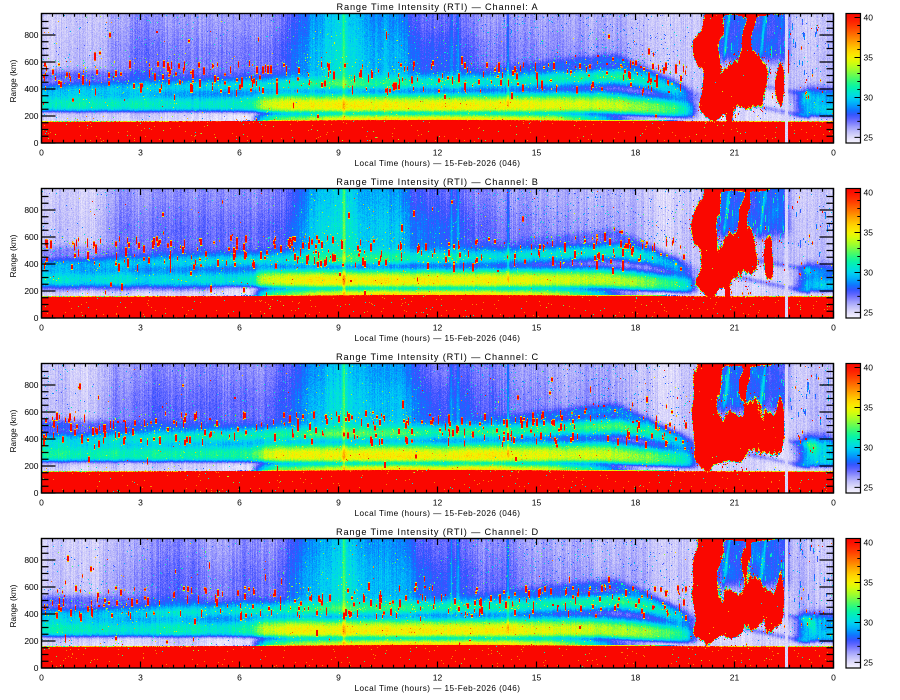  Describe the element at coordinates (438, 7) in the screenshot. I see `svg-text:Range Time Intensity (RTI) — C: Range Time Intensity (RTI) — Channel: A` at that location.